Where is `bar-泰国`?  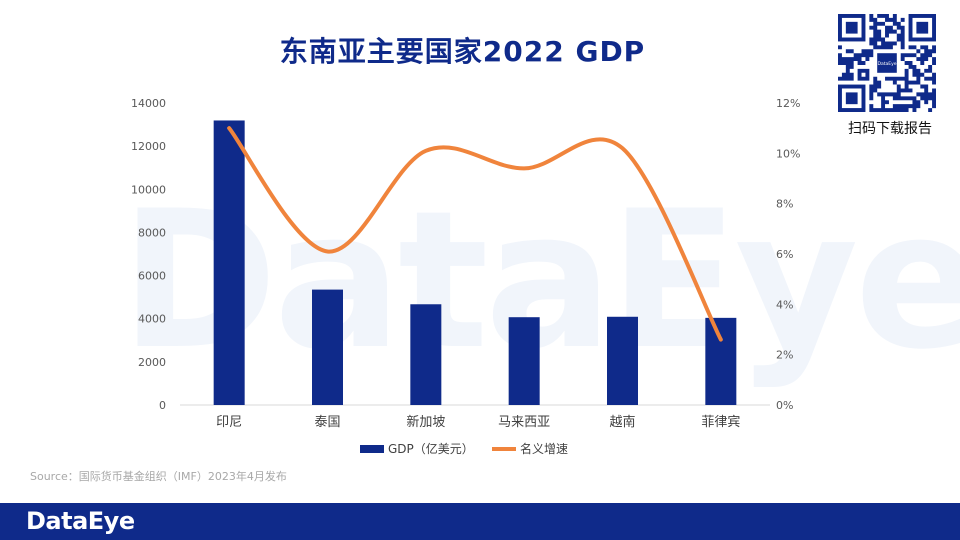
bar-泰国 is located at coordinates (327, 347).